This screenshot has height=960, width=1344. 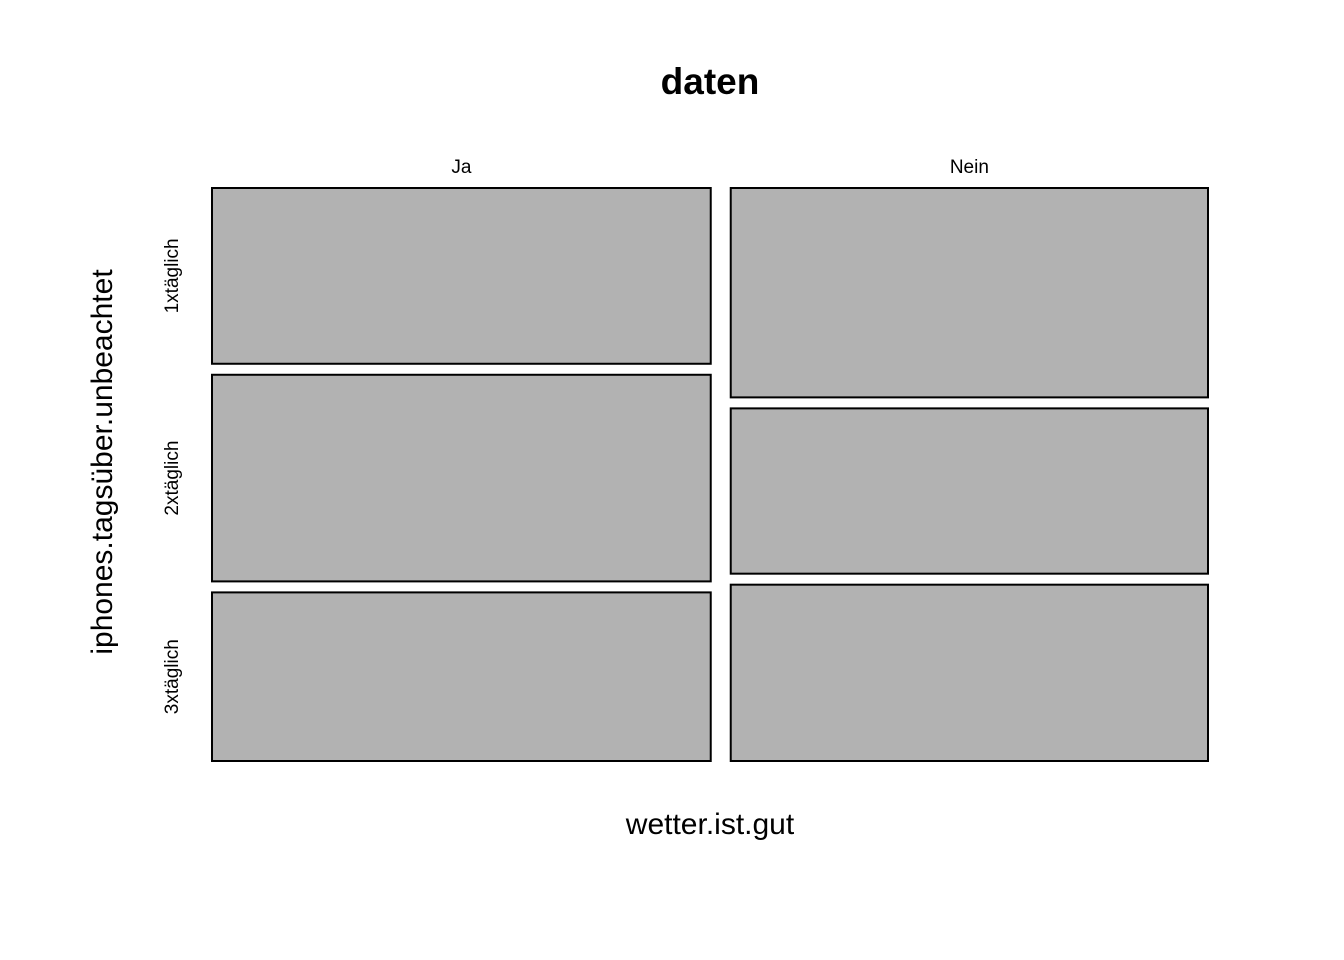 I want to click on x-axis-label: wetter.ist.gut, so click(x=710, y=824).